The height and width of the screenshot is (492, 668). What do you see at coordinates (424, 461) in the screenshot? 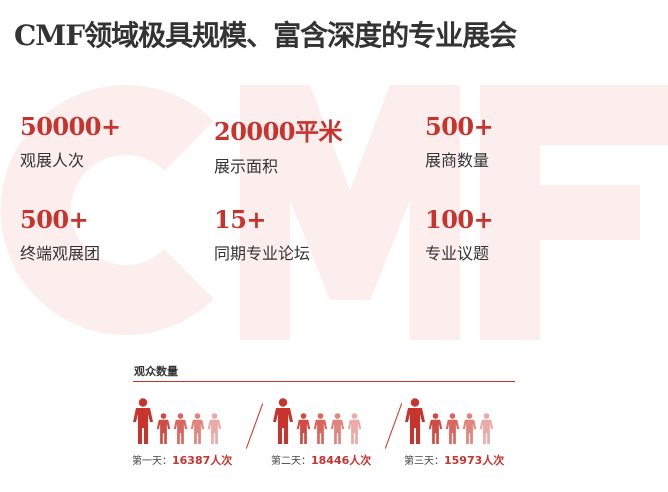
I see `day-label: 第三天：` at bounding box center [424, 461].